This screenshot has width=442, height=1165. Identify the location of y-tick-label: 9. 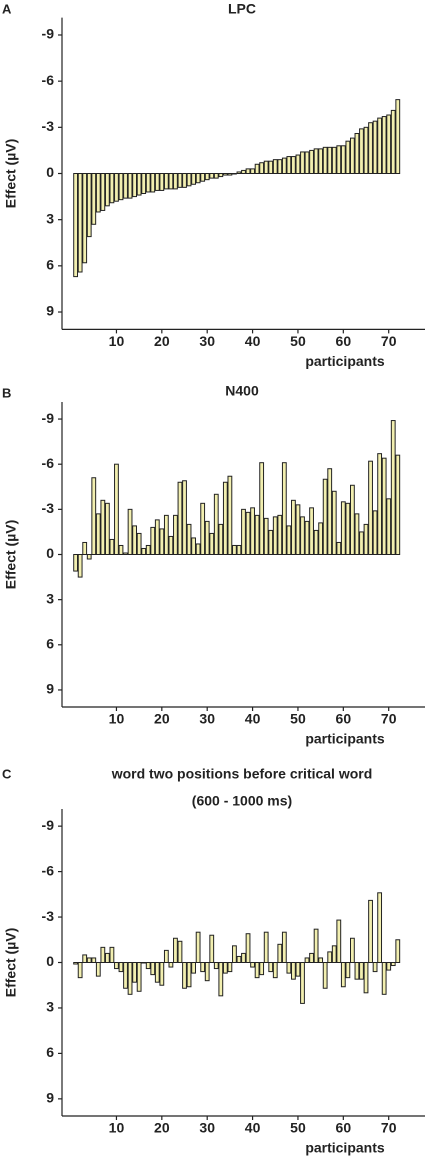
(50, 689).